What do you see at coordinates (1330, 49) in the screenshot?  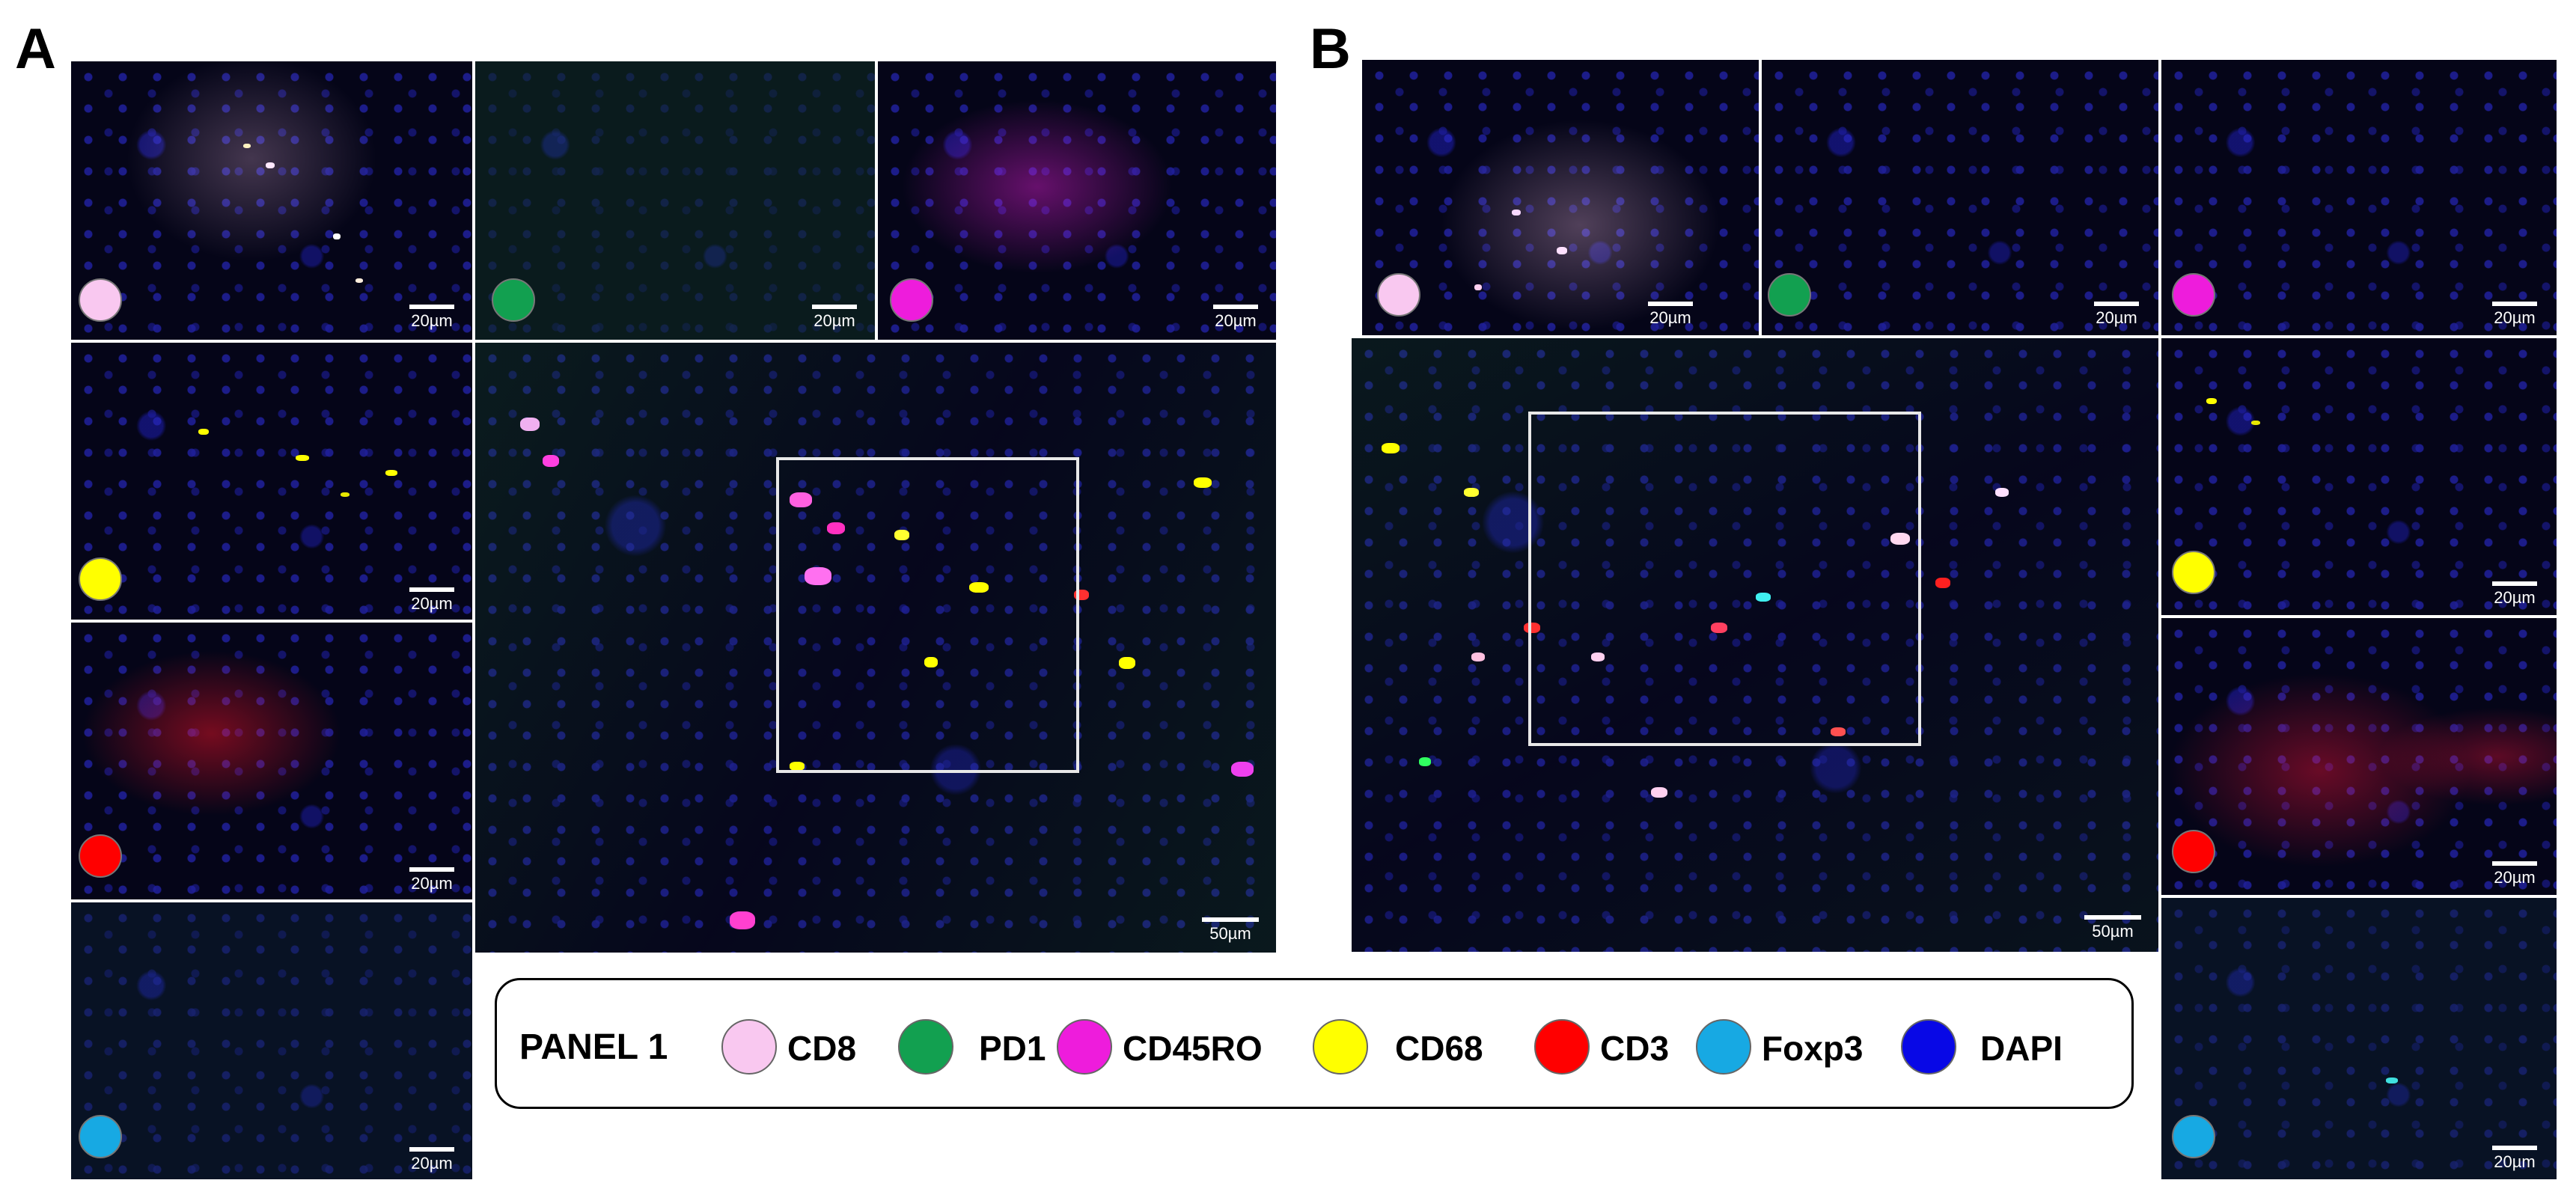 I see `panel-label-b: B` at bounding box center [1330, 49].